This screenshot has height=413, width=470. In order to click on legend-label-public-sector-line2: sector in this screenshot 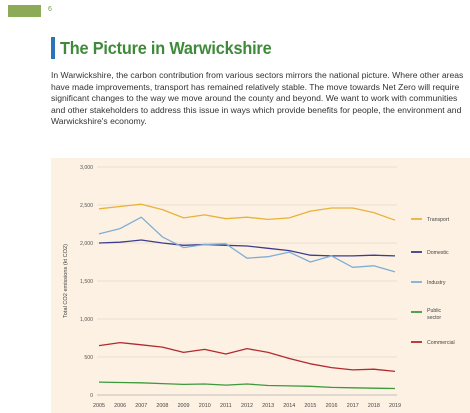, I will do `click(434, 318)`.